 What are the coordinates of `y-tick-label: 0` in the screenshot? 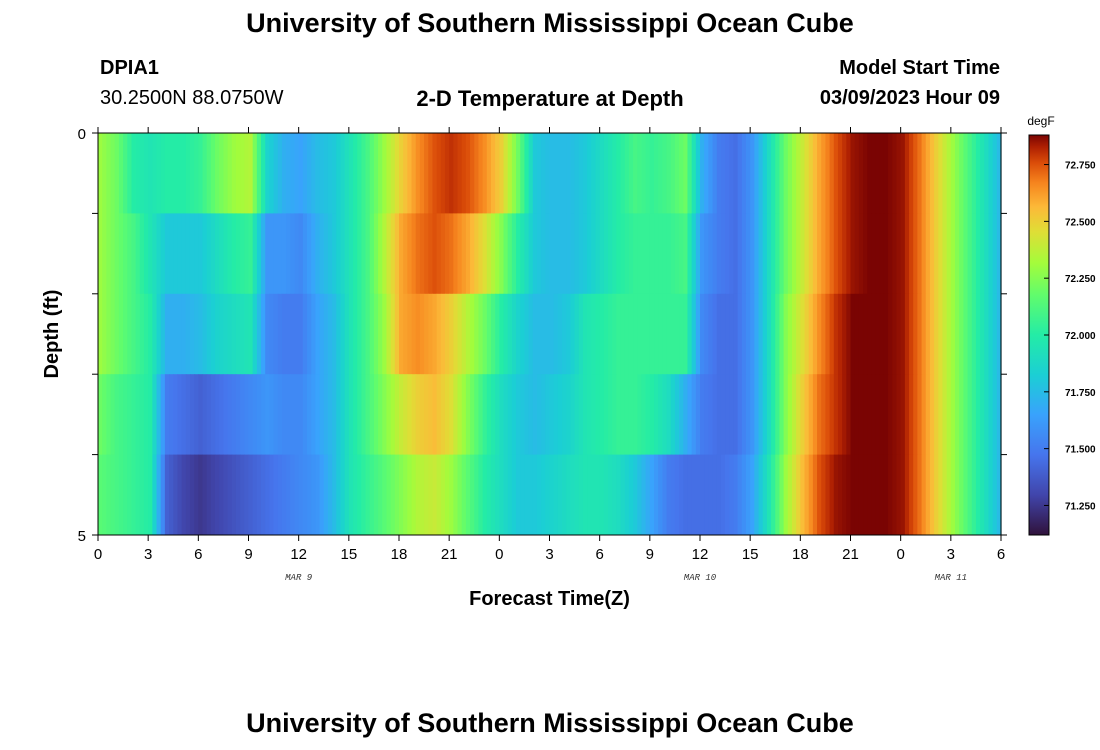 It's located at (82, 134).